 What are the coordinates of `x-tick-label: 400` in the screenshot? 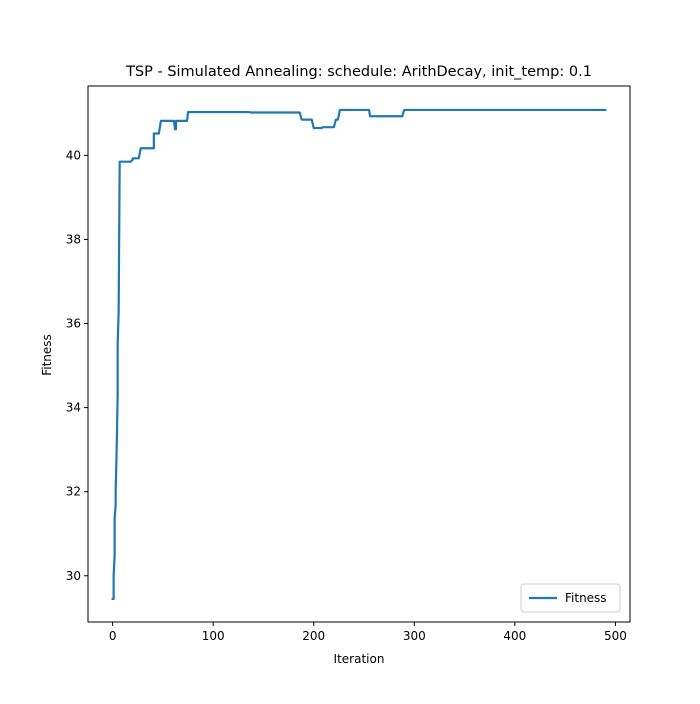 It's located at (514, 636).